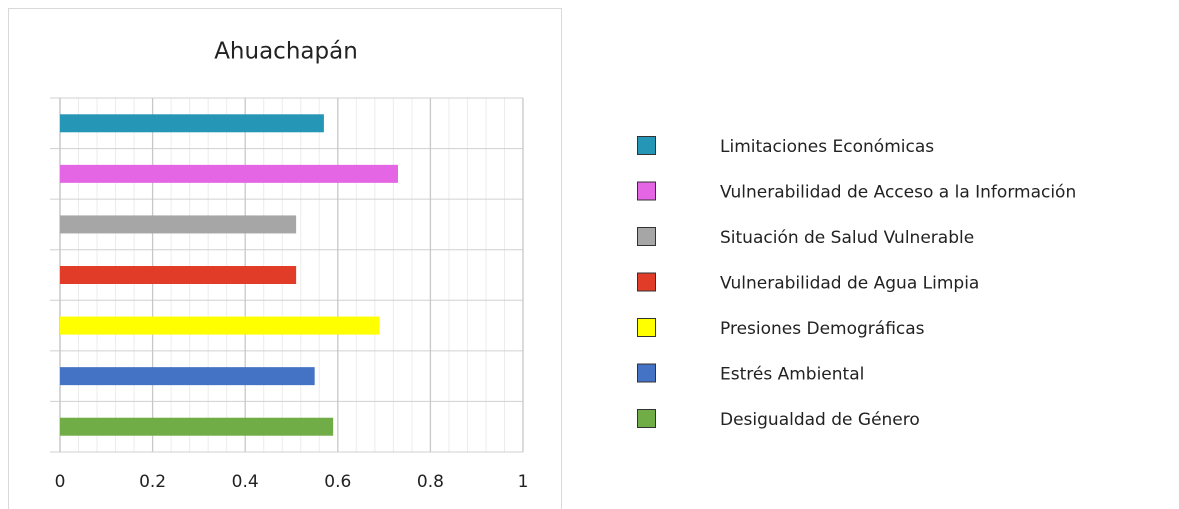 This screenshot has height=509, width=1179. What do you see at coordinates (430, 482) in the screenshot?
I see `x-tick-label: 0.8` at bounding box center [430, 482].